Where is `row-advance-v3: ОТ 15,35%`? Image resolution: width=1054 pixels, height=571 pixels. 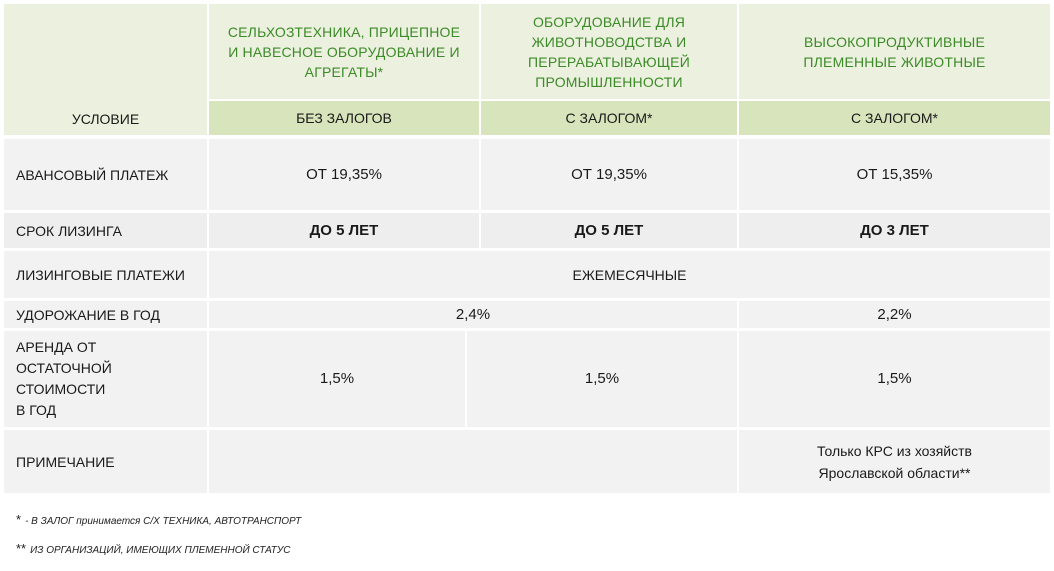
row-advance-v3: ОТ 15,35% is located at coordinates (894, 174).